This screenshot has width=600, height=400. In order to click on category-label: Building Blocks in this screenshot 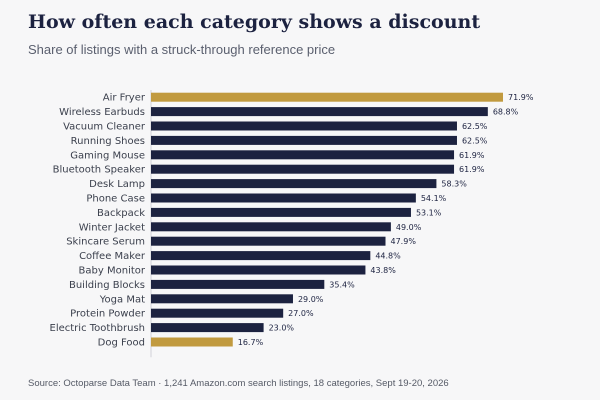, I will do `click(107, 285)`.